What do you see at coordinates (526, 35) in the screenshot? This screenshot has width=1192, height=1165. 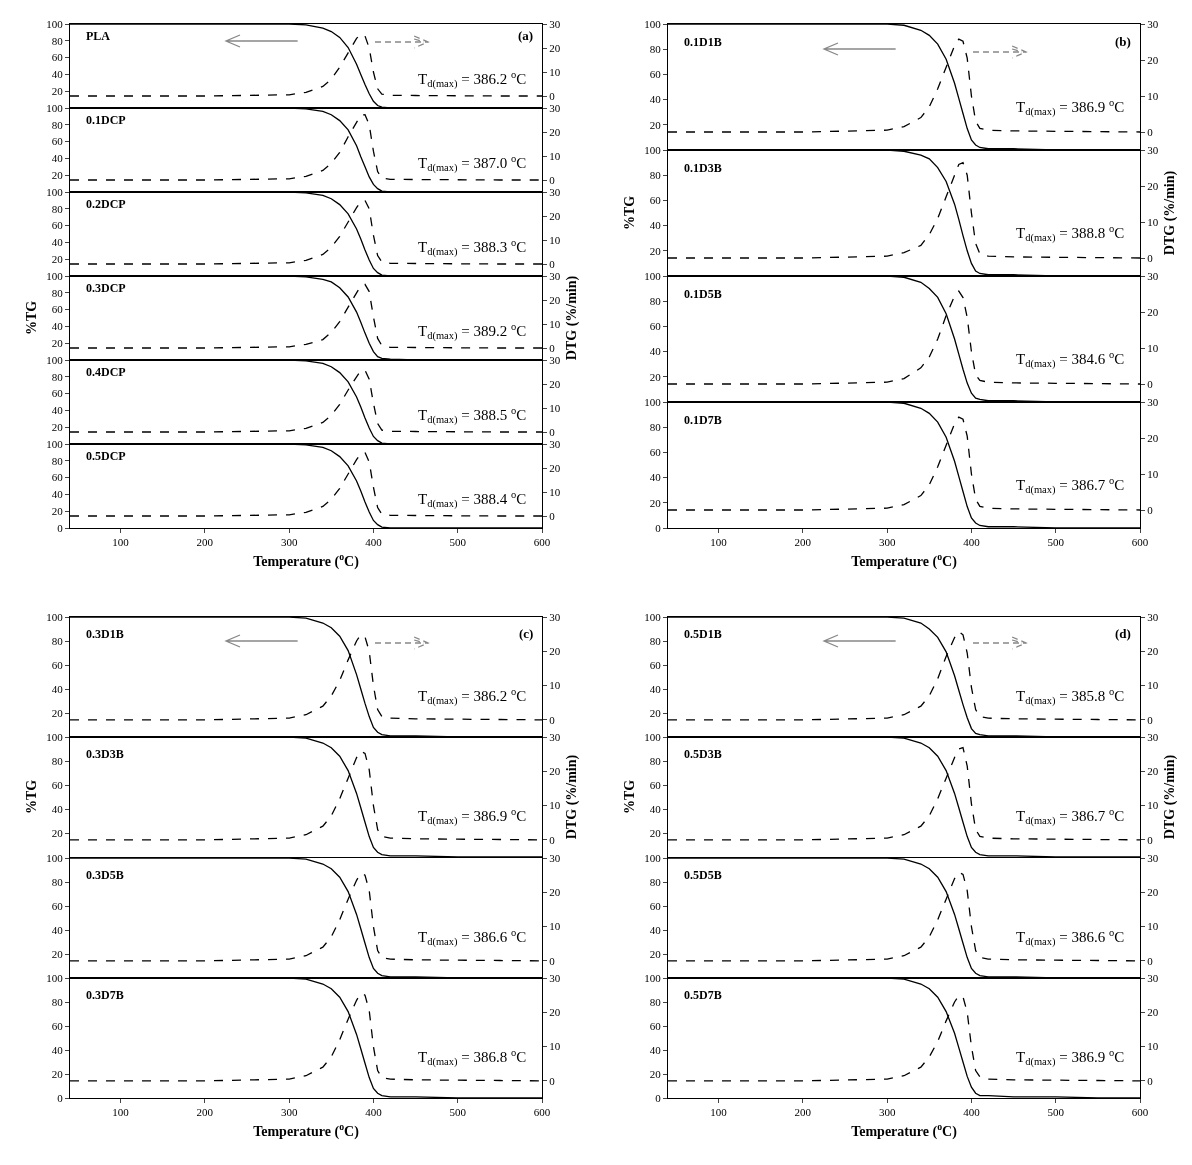 I see `annotation: (a)` at bounding box center [526, 35].